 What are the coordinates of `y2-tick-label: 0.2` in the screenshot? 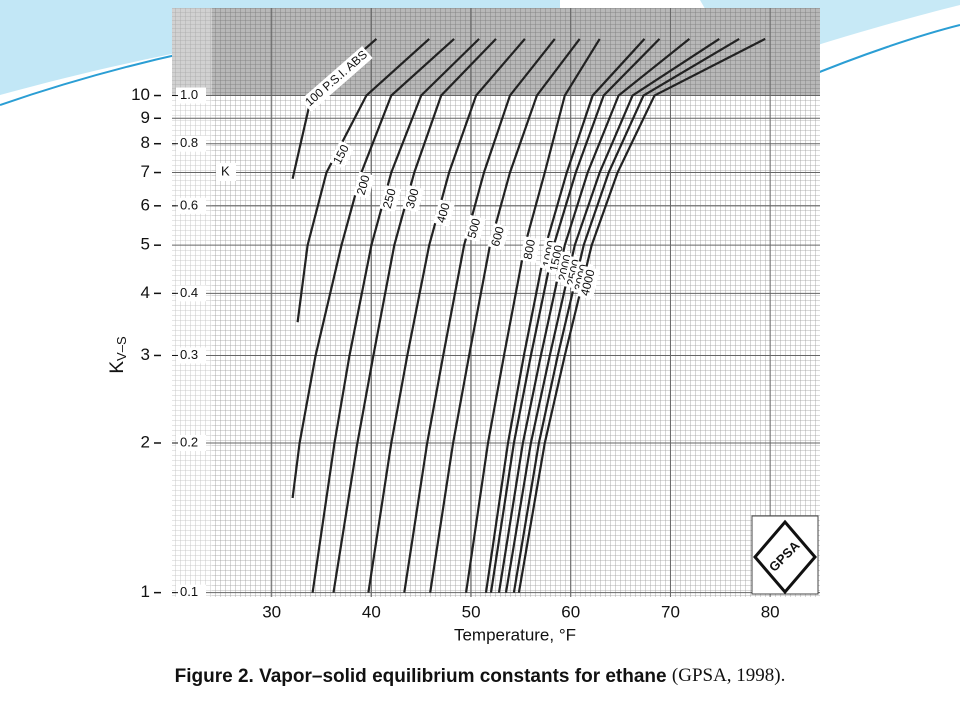 It's located at (189, 441).